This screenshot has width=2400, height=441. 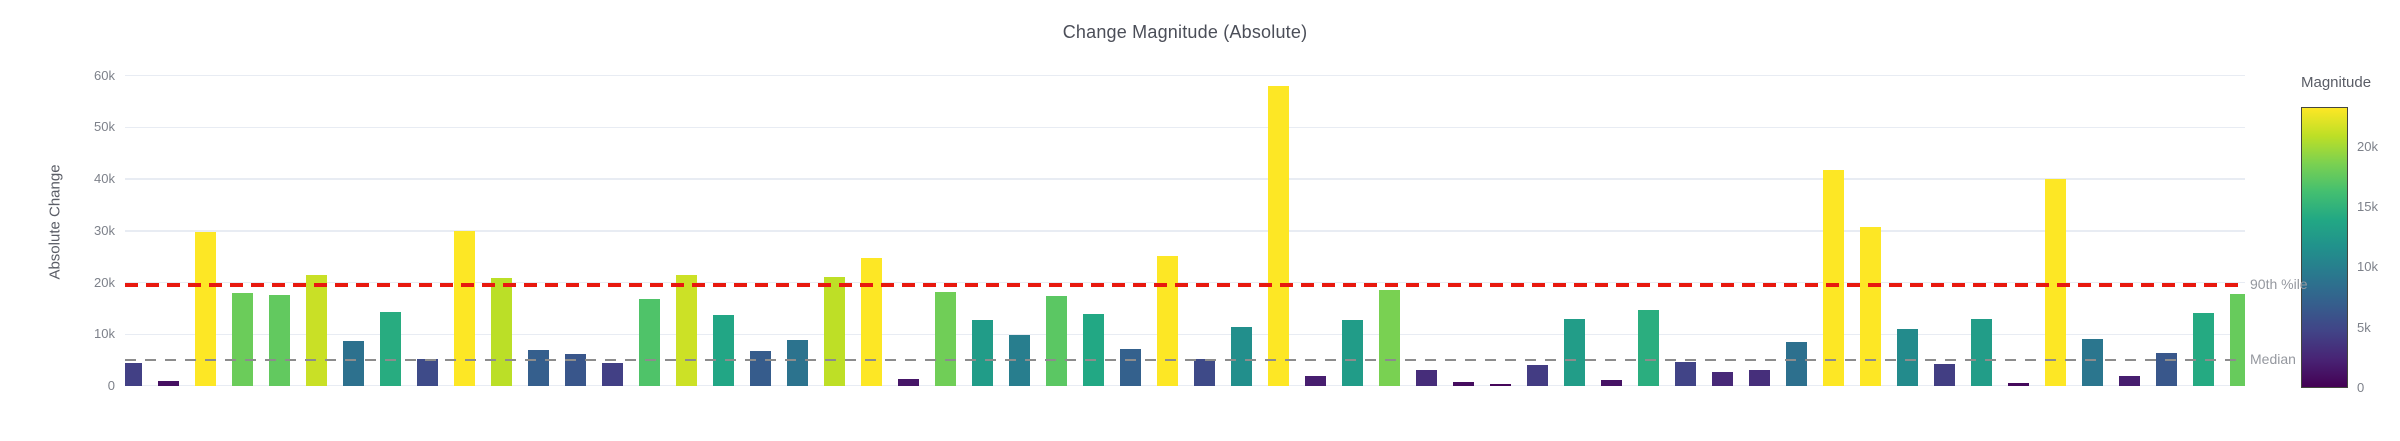 What do you see at coordinates (2367, 267) in the screenshot?
I see `colorbar-tick-label: 10k` at bounding box center [2367, 267].